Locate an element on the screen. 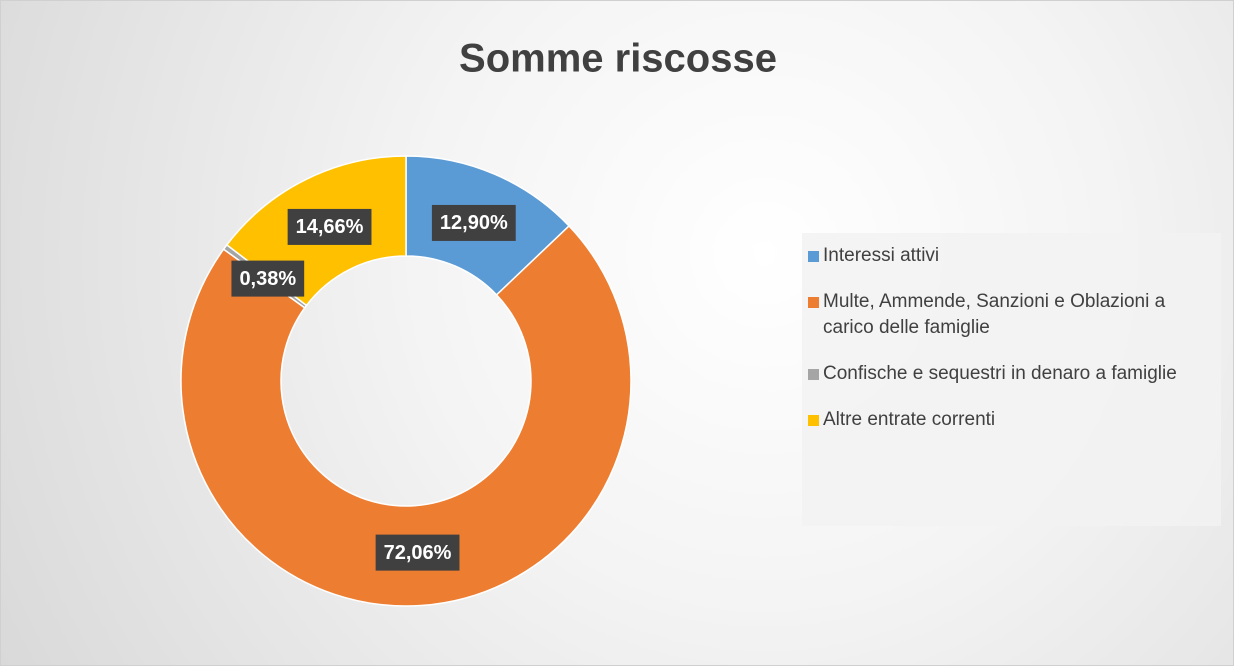  legend-label: Altre entrate correnti is located at coordinates (909, 419).